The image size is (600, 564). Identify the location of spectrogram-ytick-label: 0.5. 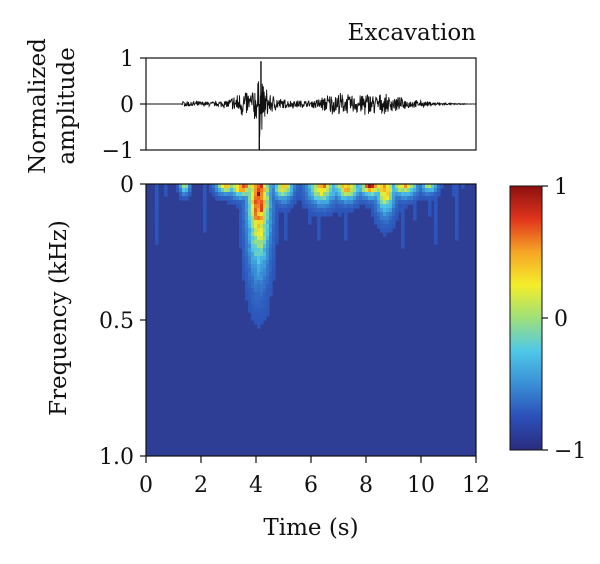
(116, 321).